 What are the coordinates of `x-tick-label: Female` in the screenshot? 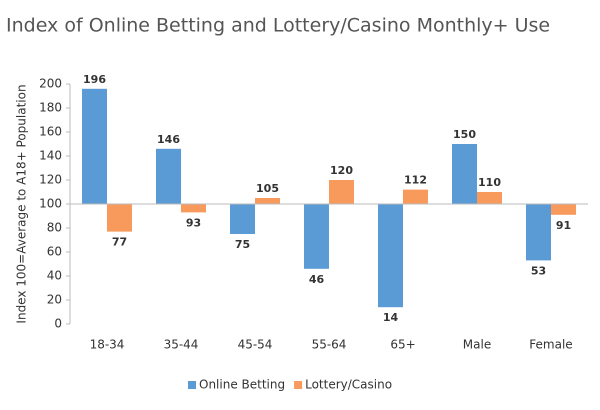 It's located at (550, 345).